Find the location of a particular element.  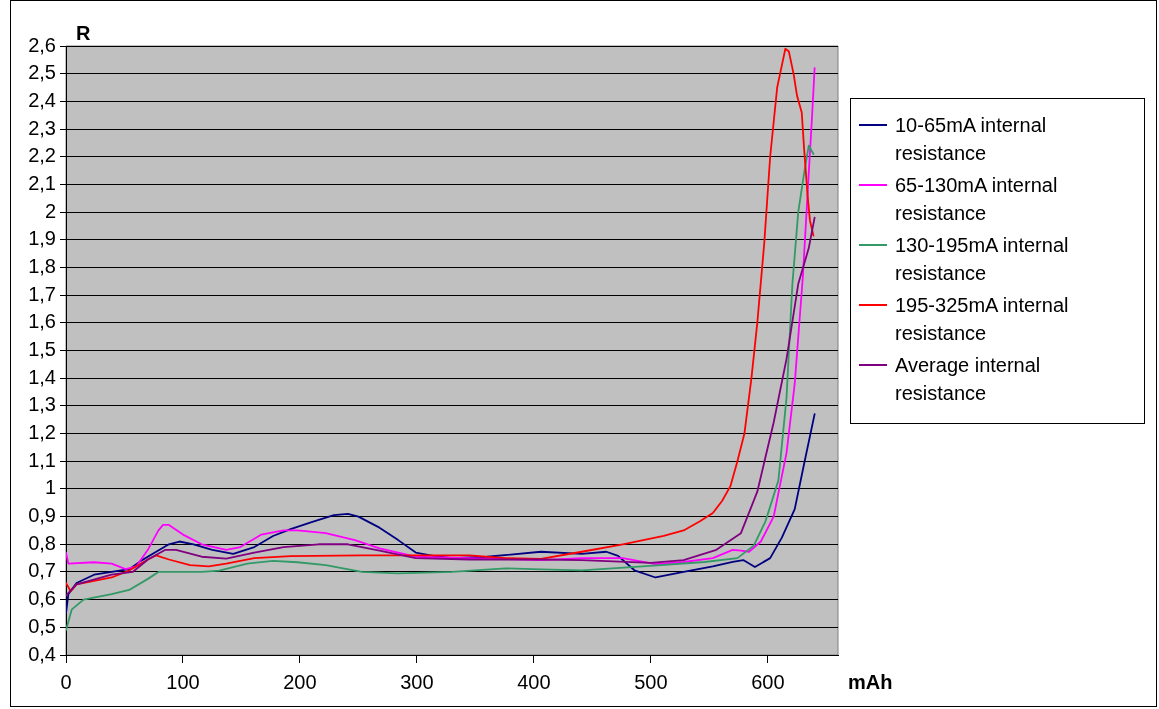

y-tick-label: 2,6 is located at coordinates (42, 44).